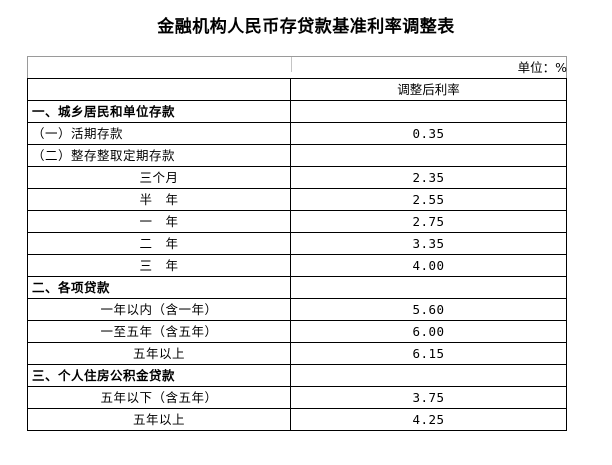 This screenshot has height=465, width=612. I want to click on table-row: 五年以下（含五年） 3.75, so click(297, 397).